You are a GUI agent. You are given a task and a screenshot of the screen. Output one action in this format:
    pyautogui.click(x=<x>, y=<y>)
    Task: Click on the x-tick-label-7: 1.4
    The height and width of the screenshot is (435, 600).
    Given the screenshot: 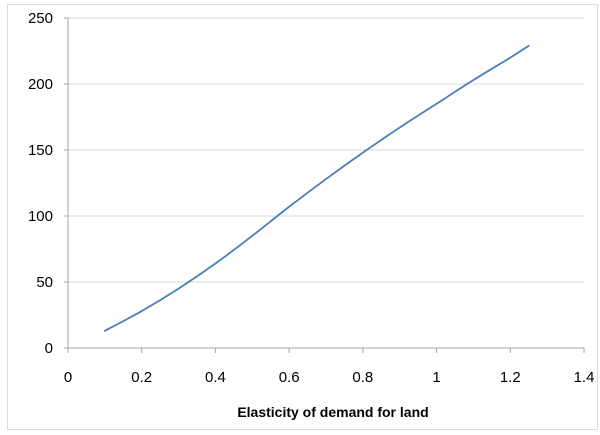 What is the action you would take?
    pyautogui.click(x=584, y=377)
    